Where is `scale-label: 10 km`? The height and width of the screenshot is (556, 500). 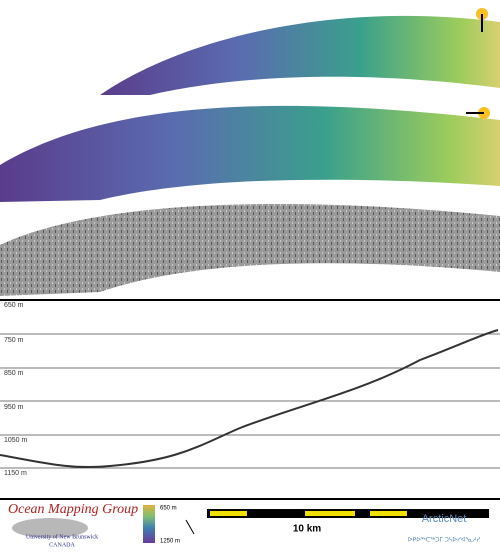 scale-label: 10 km is located at coordinates (307, 529).